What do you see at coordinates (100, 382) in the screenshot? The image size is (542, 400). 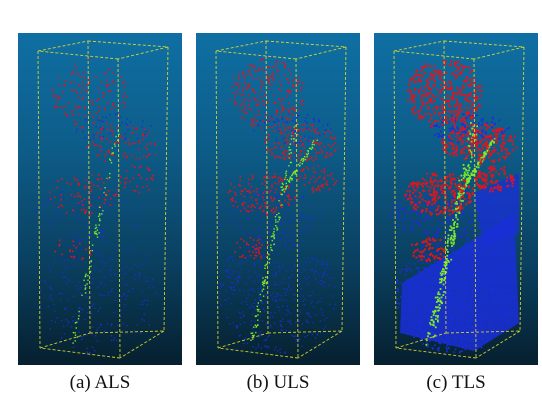 I see `caption-als: (a) ALS` at bounding box center [100, 382].